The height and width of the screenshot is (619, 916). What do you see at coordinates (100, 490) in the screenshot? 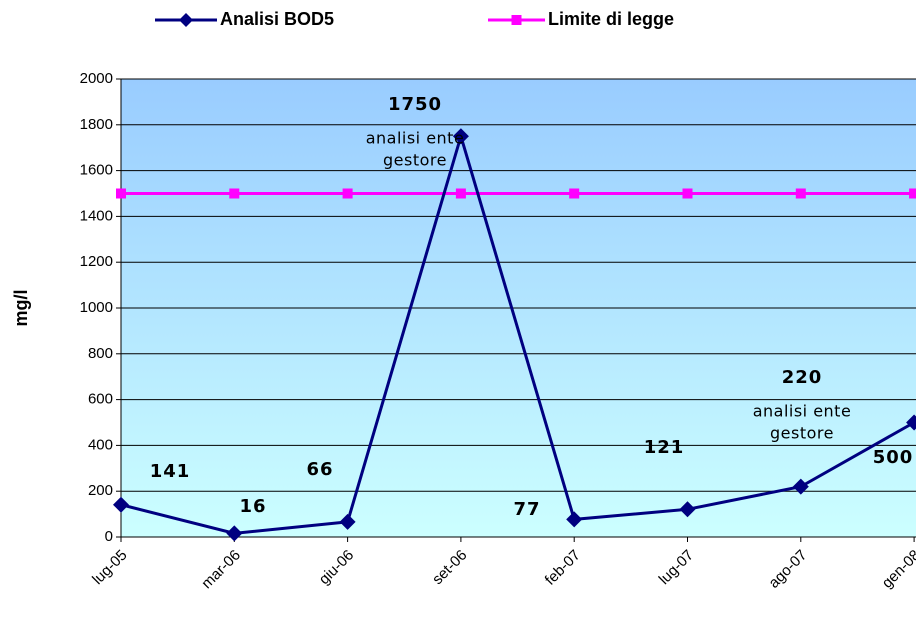
I see `y-tick-label: 200` at bounding box center [100, 490].